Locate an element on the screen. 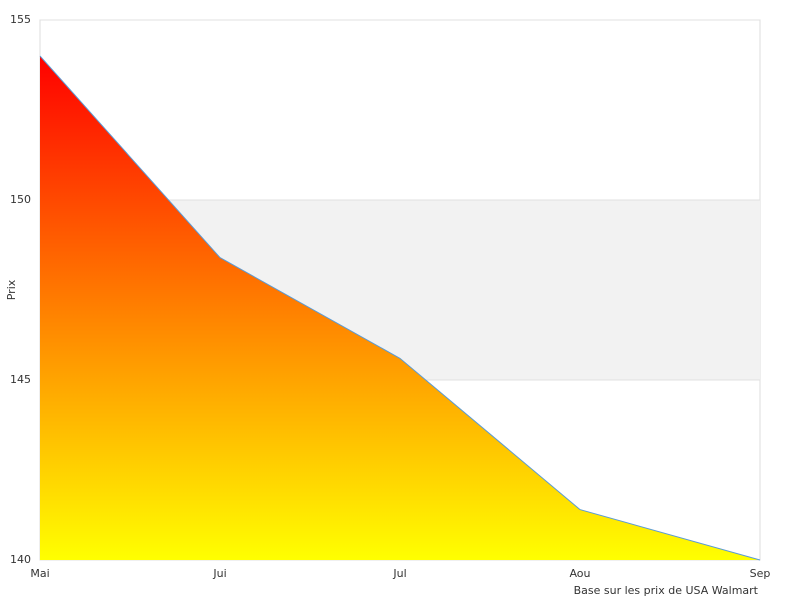 This screenshot has height=604, width=800. x-tick-label: Sep is located at coordinates (760, 573).